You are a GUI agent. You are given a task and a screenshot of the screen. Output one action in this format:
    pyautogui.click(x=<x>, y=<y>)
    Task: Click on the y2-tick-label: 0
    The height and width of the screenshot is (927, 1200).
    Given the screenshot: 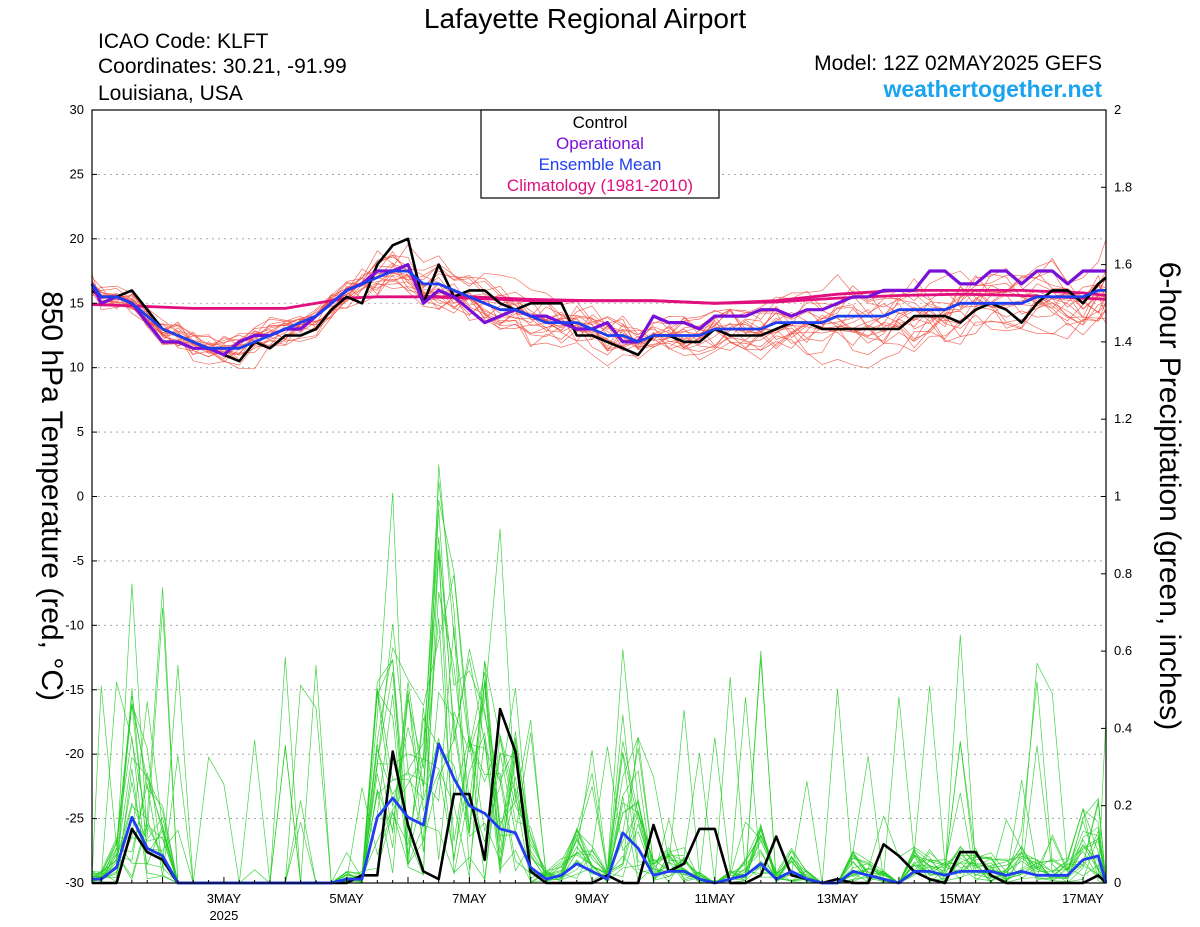 What is the action you would take?
    pyautogui.click(x=1117, y=882)
    